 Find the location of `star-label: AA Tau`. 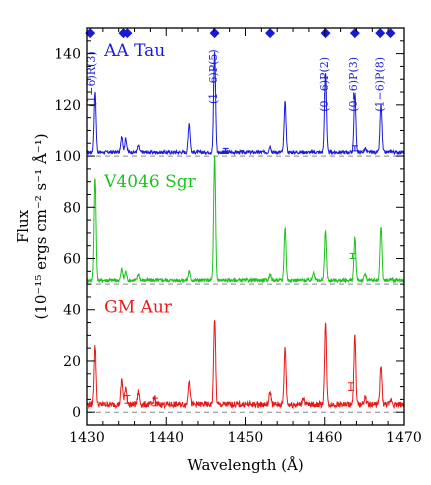

star-label: AA Tau is located at coordinates (134, 51).